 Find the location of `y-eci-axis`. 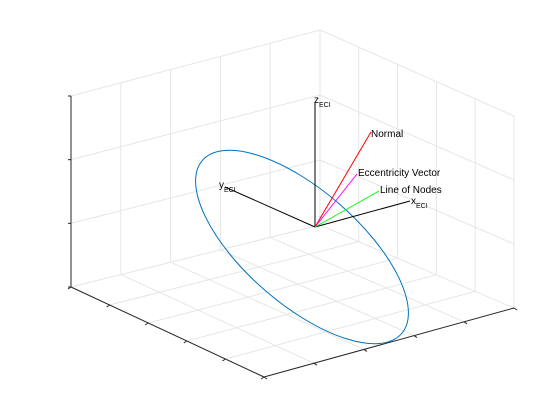

y-eci-axis is located at coordinates (270, 207).